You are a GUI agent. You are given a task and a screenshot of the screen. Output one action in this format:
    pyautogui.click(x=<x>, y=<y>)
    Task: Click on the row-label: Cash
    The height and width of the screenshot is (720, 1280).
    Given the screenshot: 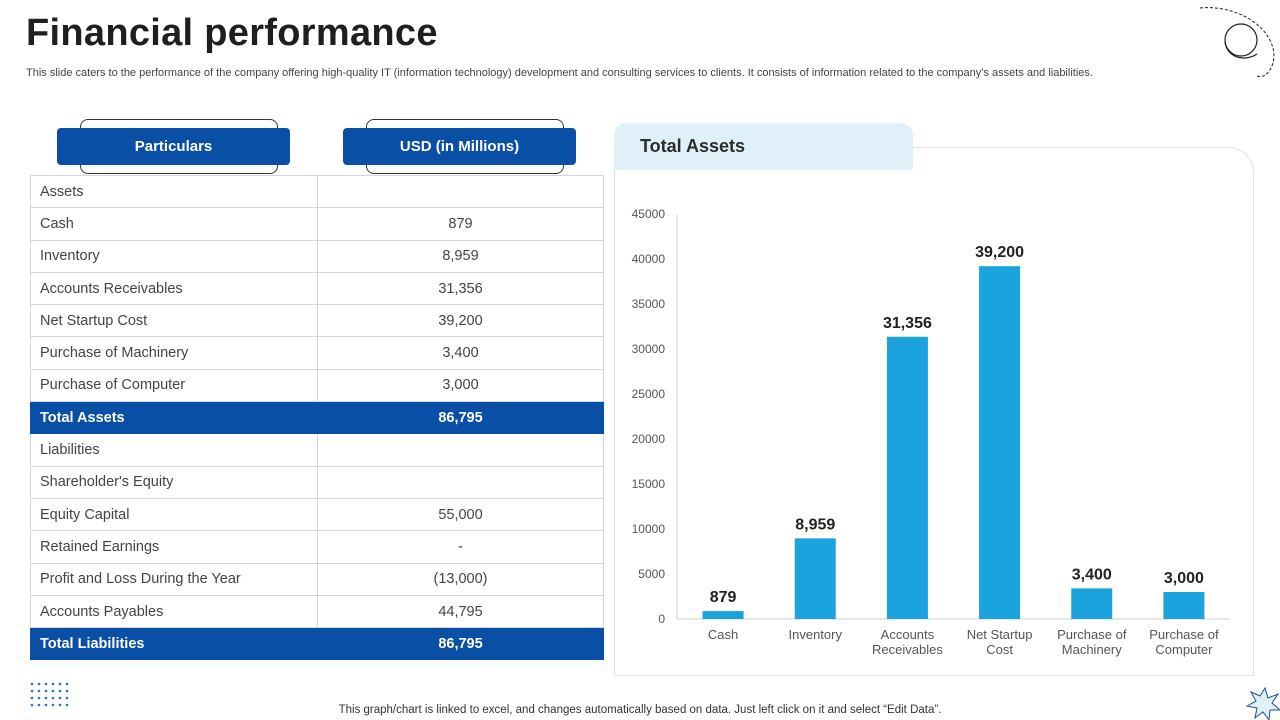 What is the action you would take?
    pyautogui.click(x=174, y=224)
    